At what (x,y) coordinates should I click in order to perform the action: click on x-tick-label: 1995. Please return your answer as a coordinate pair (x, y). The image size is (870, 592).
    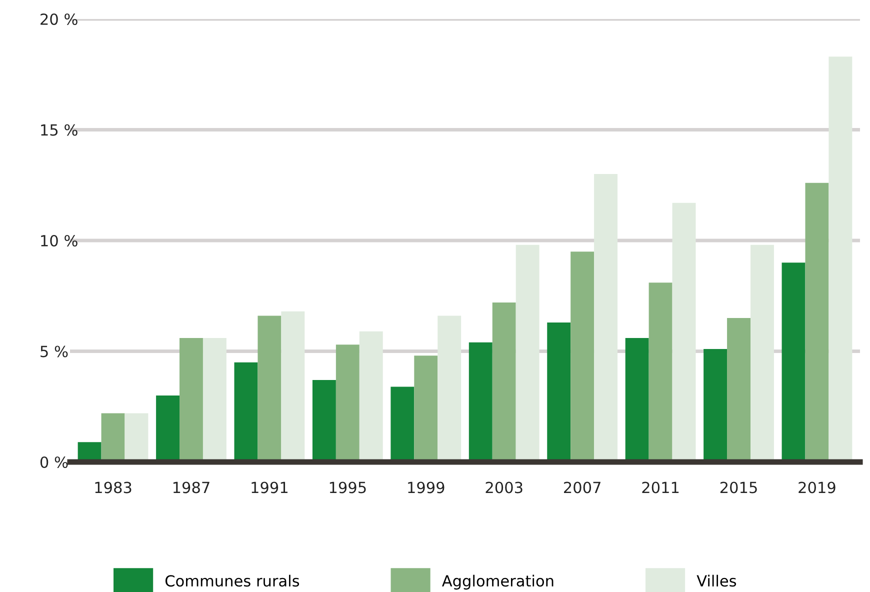
    Looking at the image, I should click on (348, 488).